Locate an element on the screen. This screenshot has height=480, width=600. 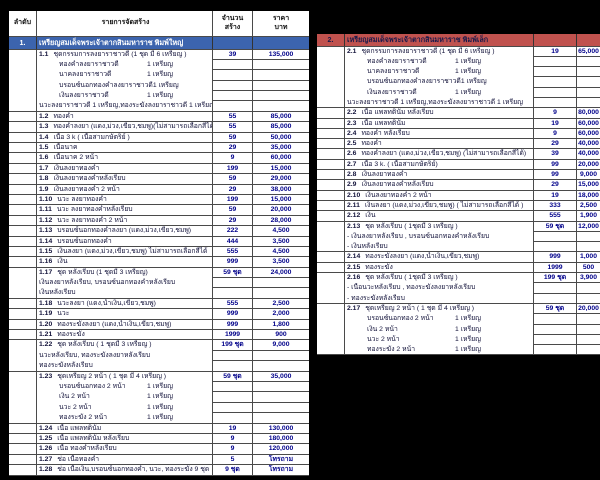
item-qty: 999 is located at coordinates (233, 262).